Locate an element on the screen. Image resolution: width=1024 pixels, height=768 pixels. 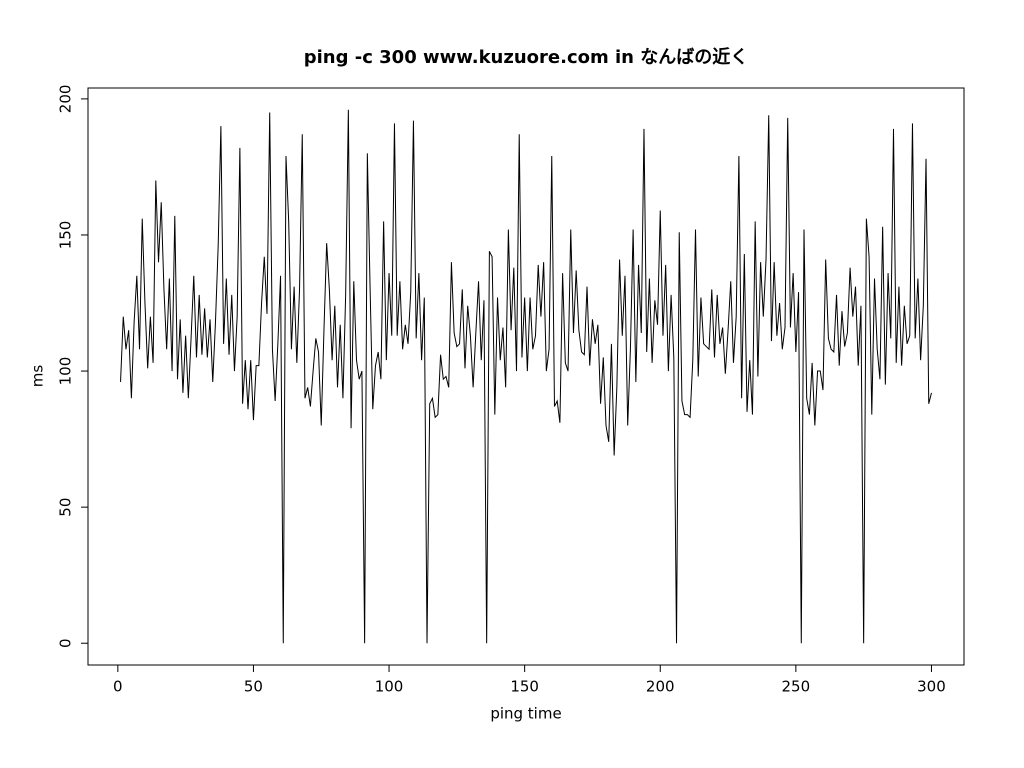
y-tick-label: 0 is located at coordinates (66, 643).